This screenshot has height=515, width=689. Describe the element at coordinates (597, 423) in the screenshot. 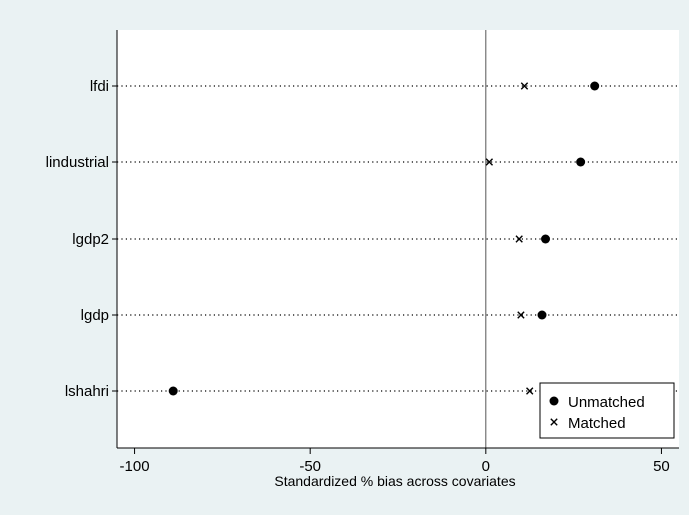

I see `legend-label-matched: Matched` at that location.